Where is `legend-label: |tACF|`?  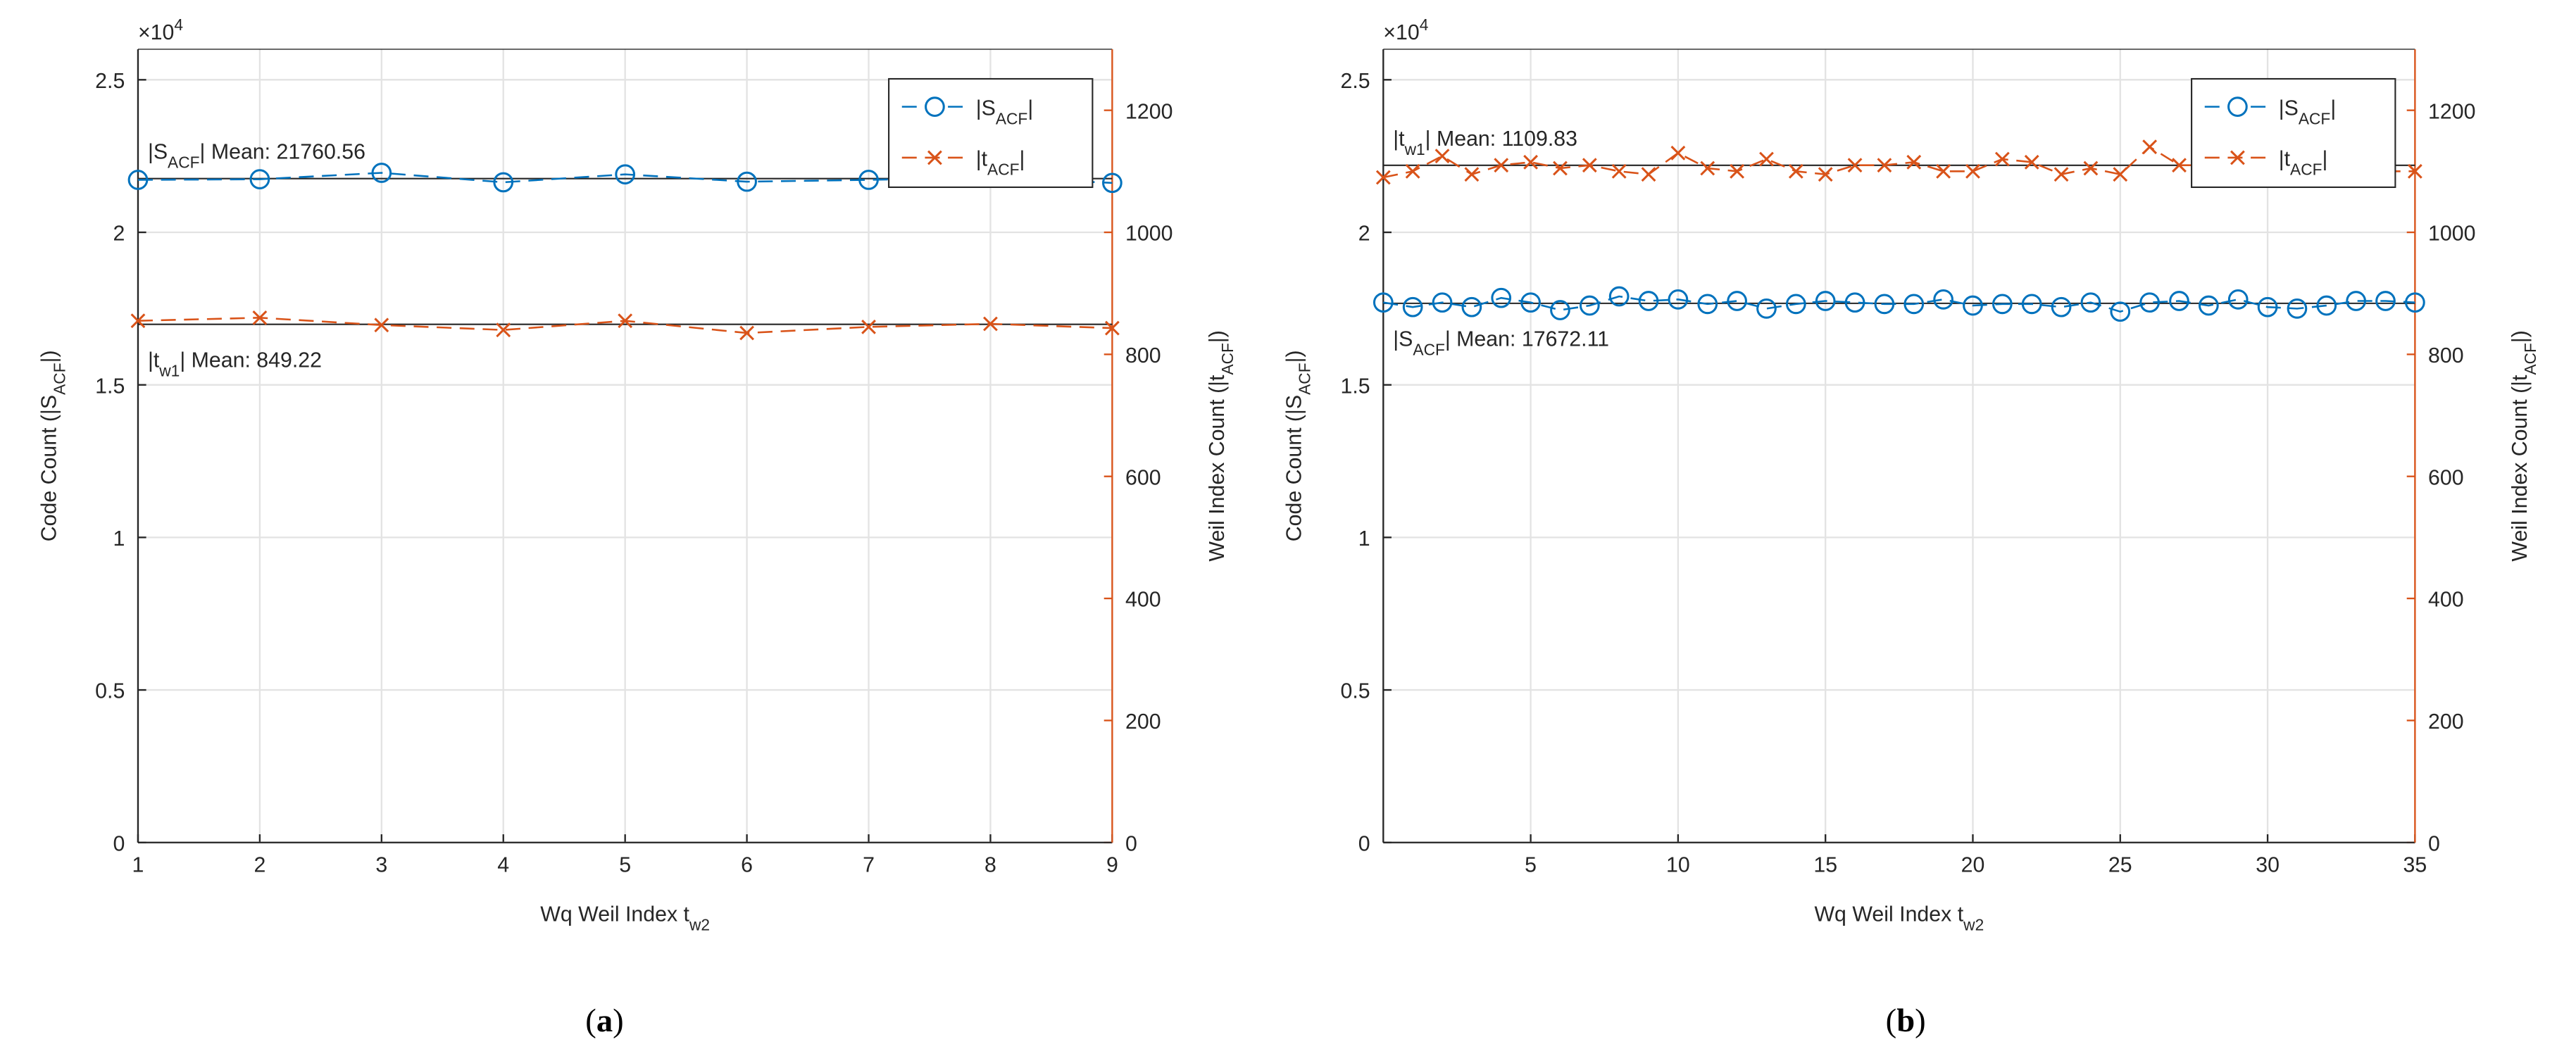 legend-label: |tACF| is located at coordinates (2303, 163).